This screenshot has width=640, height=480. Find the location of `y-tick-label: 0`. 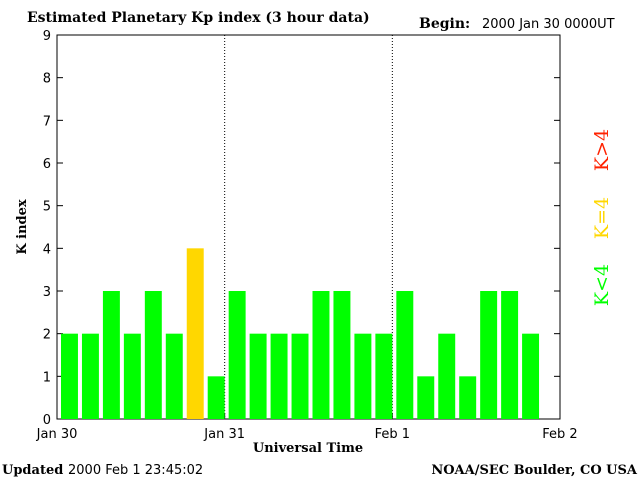

y-tick-label: 0 is located at coordinates (47, 420).